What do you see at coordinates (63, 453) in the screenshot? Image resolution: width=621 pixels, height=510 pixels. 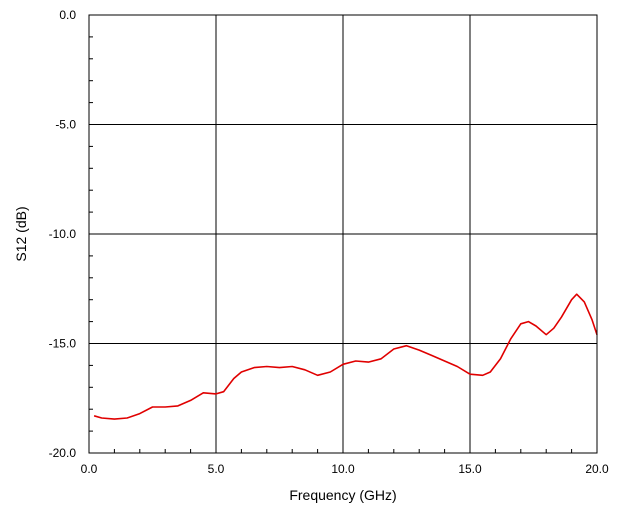 I see `y-tick-label: -20.0` at bounding box center [63, 453].